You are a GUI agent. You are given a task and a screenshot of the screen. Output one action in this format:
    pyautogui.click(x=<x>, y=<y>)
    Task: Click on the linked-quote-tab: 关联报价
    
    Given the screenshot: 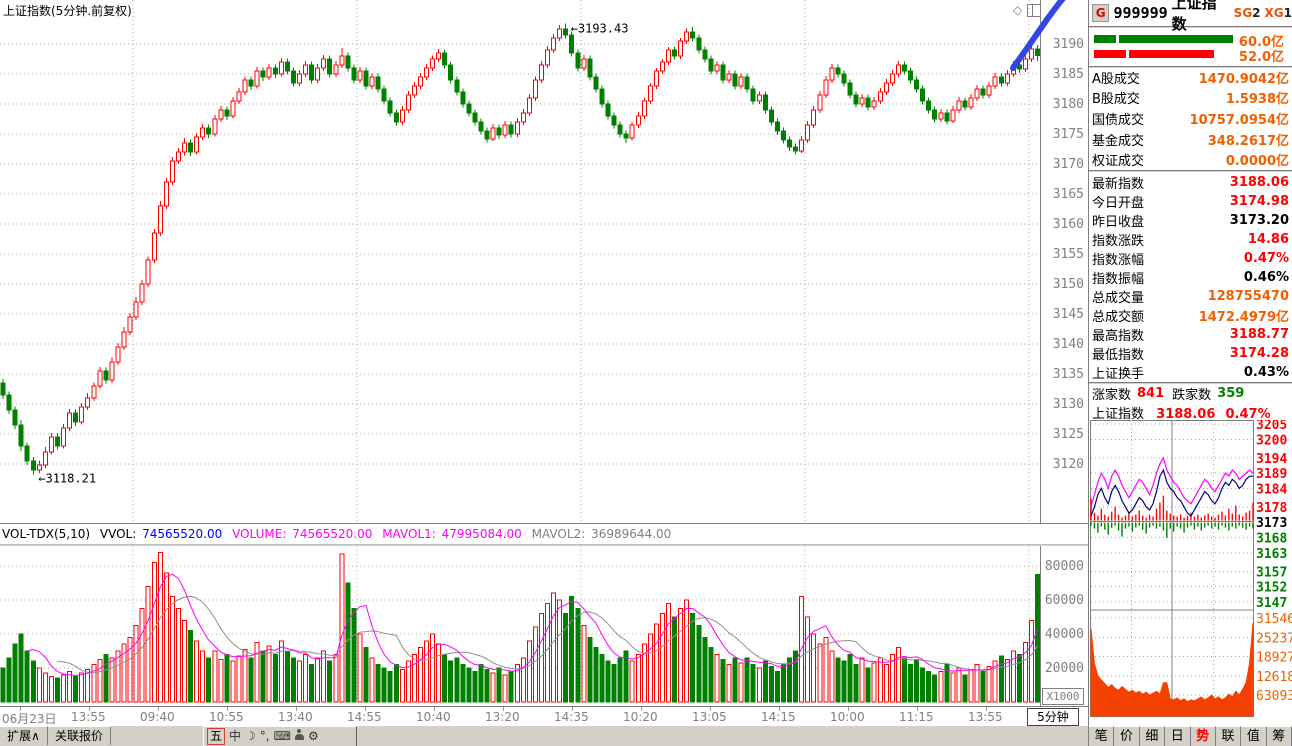 What is the action you would take?
    pyautogui.click(x=79, y=735)
    